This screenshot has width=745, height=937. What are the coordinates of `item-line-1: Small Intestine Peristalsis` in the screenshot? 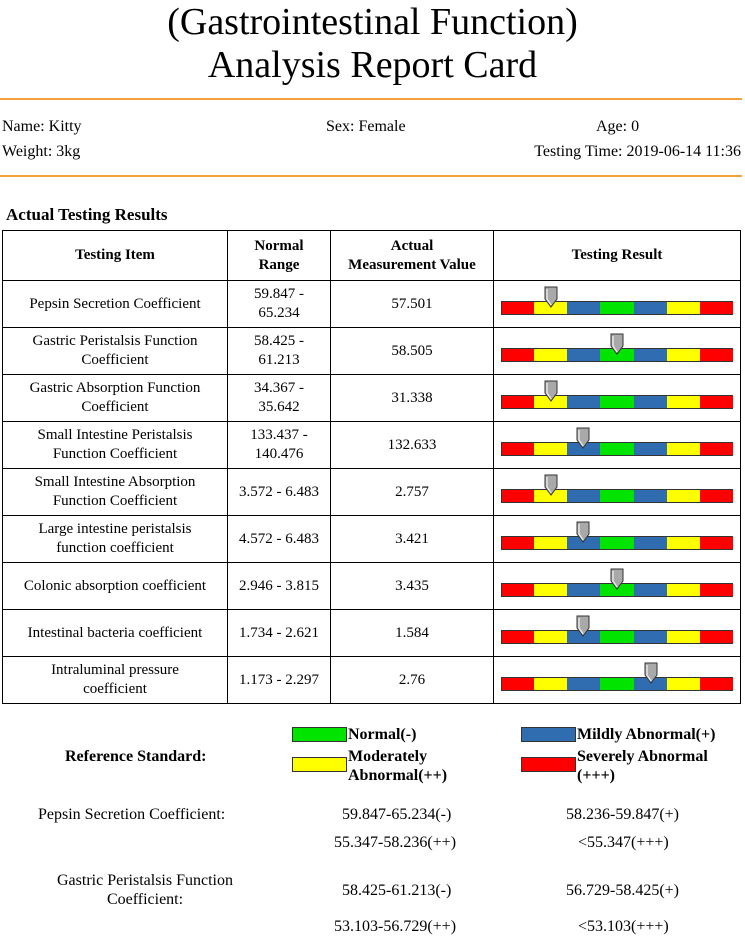 It's located at (115, 435).